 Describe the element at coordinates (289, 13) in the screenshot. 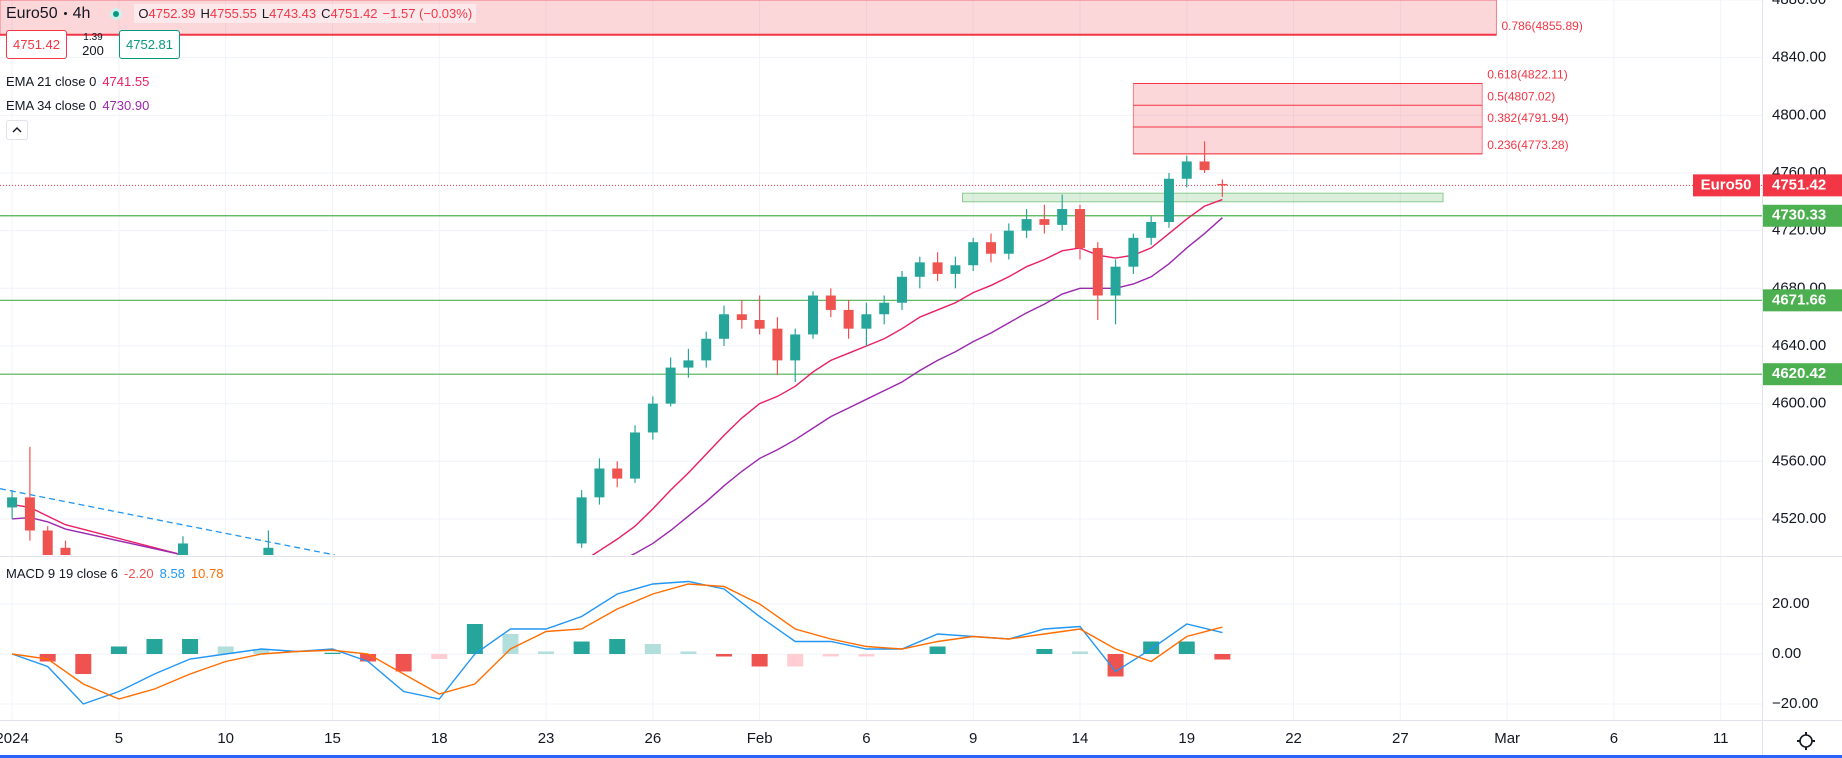

I see `ohlc-item: L4743.43` at that location.